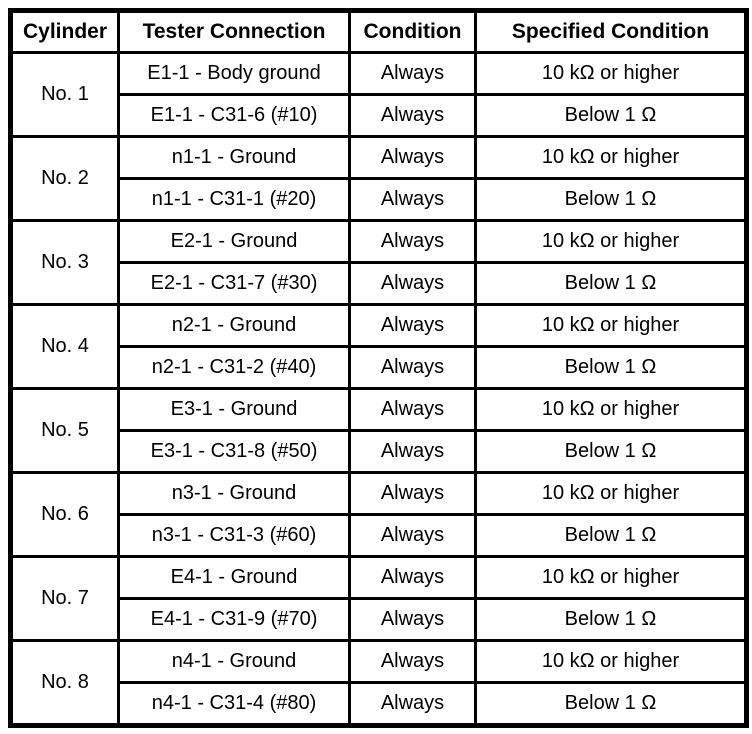 The height and width of the screenshot is (734, 752). I want to click on tester-connection-cell: E4-1 - Ground, so click(234, 577).